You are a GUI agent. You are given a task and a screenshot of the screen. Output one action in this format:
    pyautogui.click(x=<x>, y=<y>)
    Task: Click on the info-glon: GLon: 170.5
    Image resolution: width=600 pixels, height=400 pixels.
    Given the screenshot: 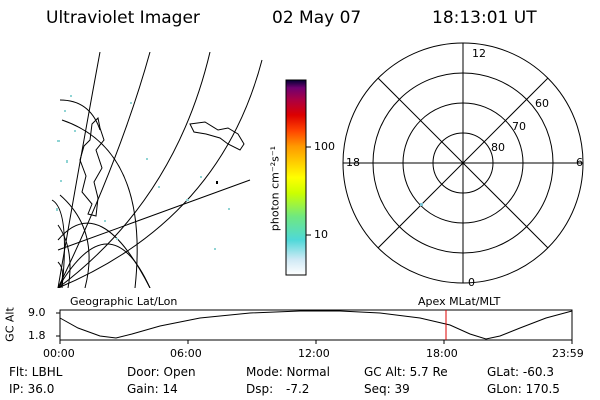 What is the action you would take?
    pyautogui.click(x=523, y=389)
    